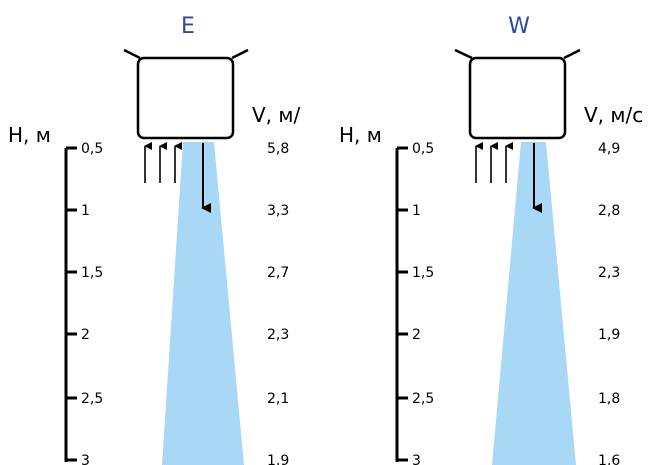  Describe the element at coordinates (609, 303) in the screenshot. I see `velocity-values: 4,9 2,8 2,3 1,9 1,8 1,6` at that location.